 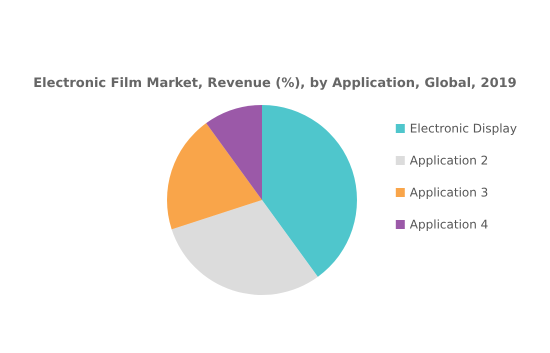 What do you see at coordinates (449, 161) in the screenshot?
I see `legend-label: Application 2` at bounding box center [449, 161].